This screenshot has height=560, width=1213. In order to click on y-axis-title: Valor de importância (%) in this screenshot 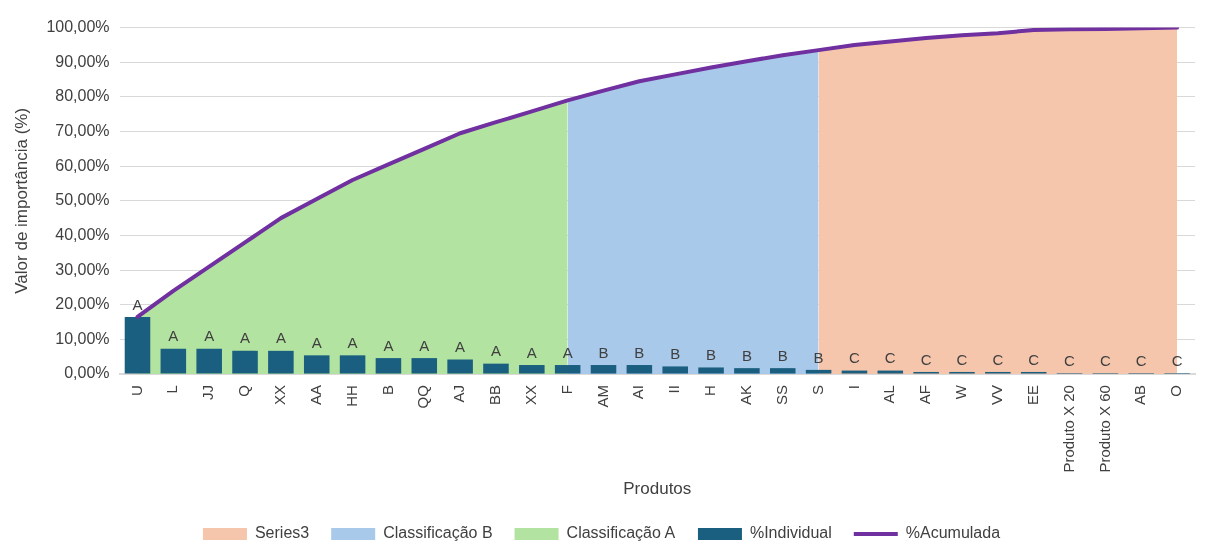, I will do `click(21, 200)`.